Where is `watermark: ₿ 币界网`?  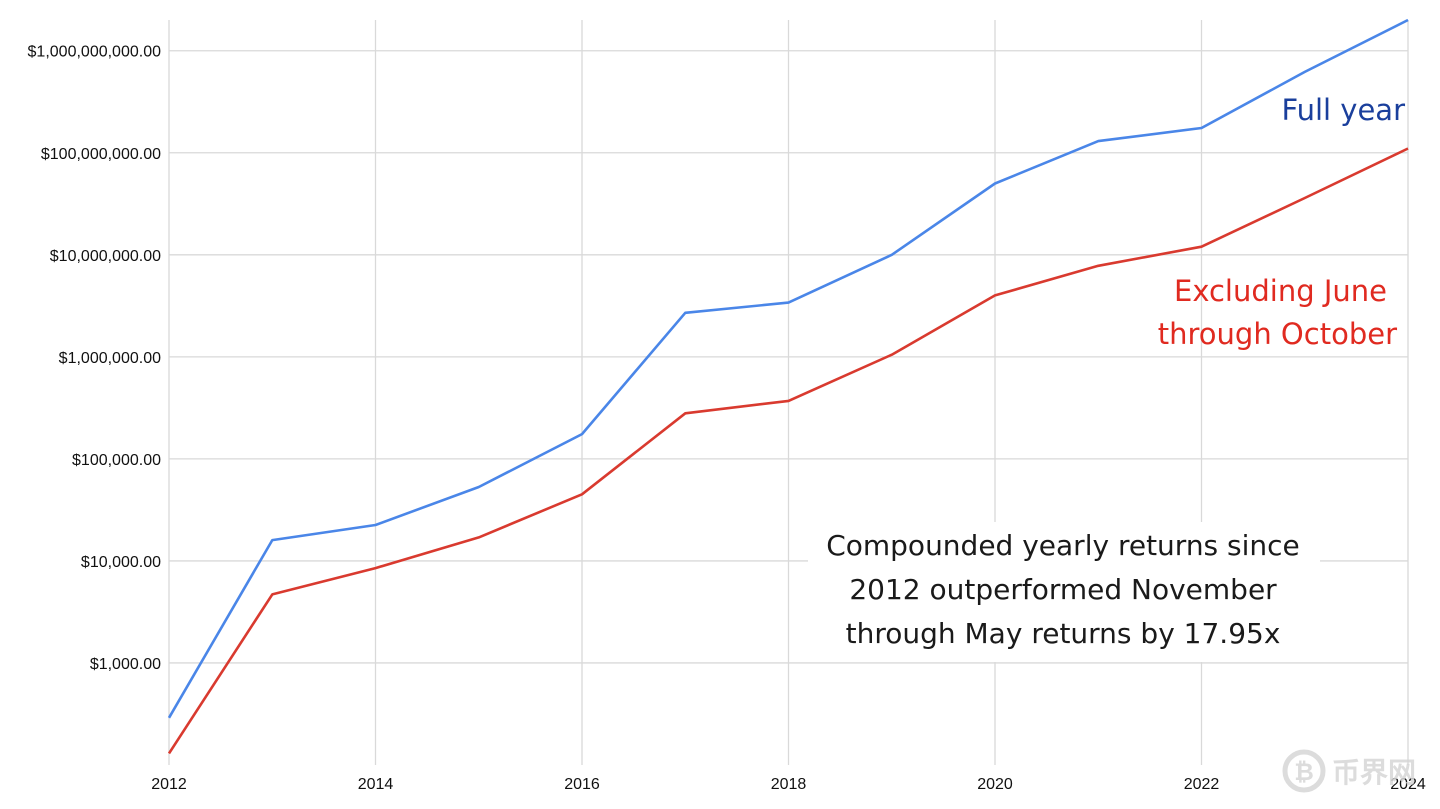
watermark: ₿ 币界网 is located at coordinates (1349, 771).